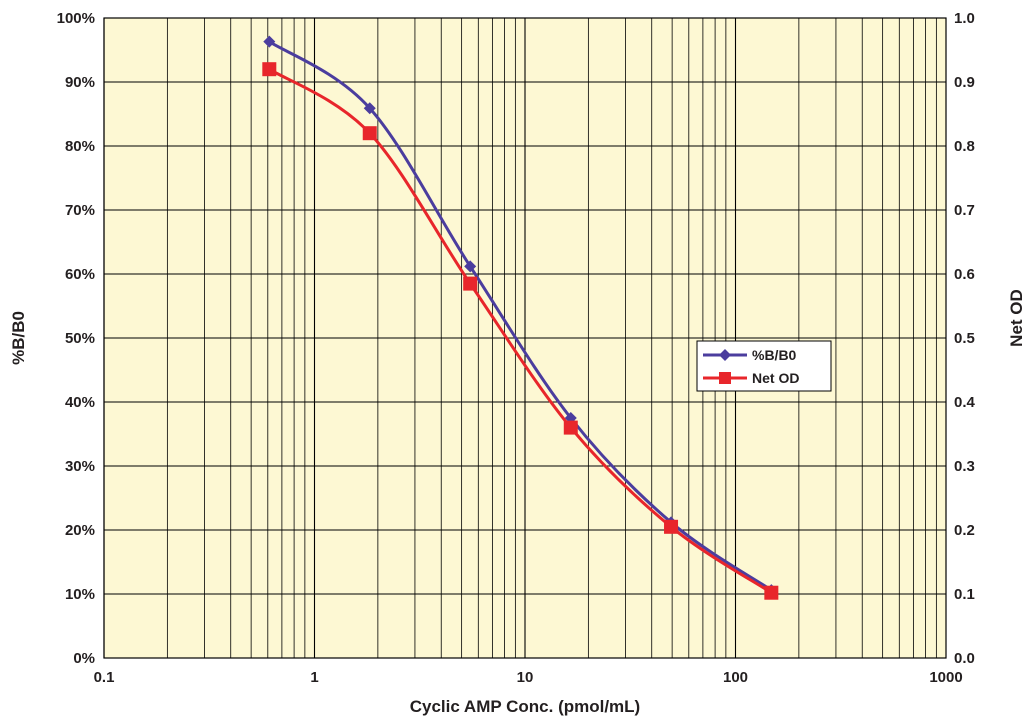 Image resolution: width=1028 pixels, height=721 pixels. Describe the element at coordinates (80, 338) in the screenshot. I see `y-tick-label-left: 50%` at that location.